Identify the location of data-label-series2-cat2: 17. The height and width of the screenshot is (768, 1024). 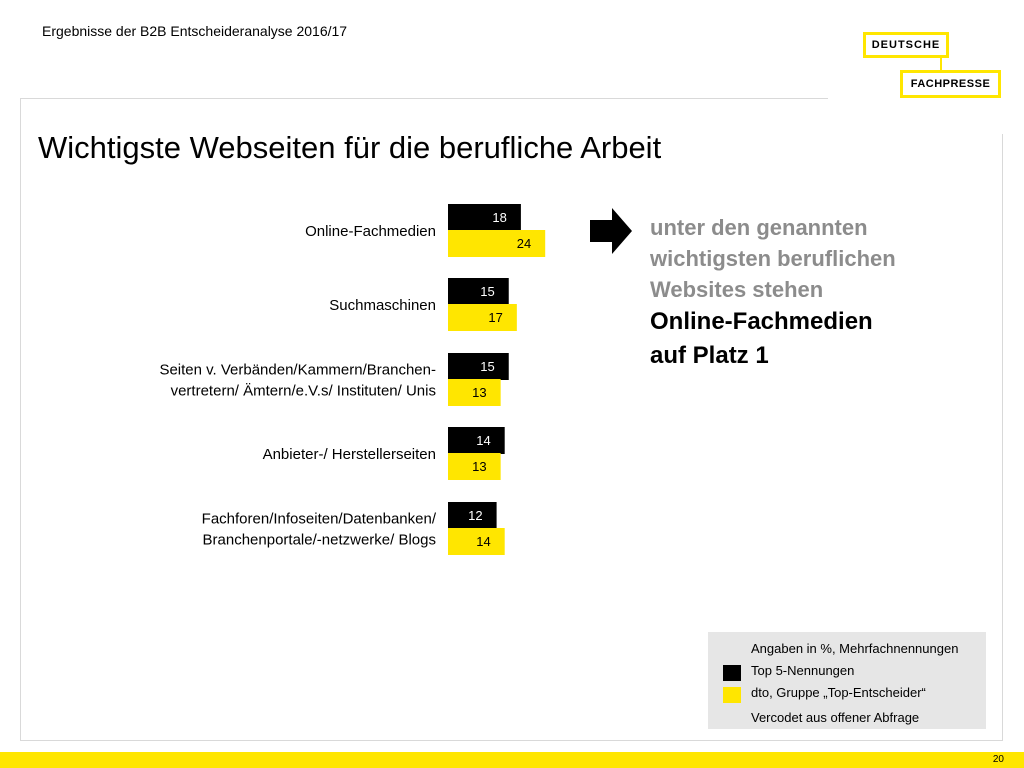
(495, 317).